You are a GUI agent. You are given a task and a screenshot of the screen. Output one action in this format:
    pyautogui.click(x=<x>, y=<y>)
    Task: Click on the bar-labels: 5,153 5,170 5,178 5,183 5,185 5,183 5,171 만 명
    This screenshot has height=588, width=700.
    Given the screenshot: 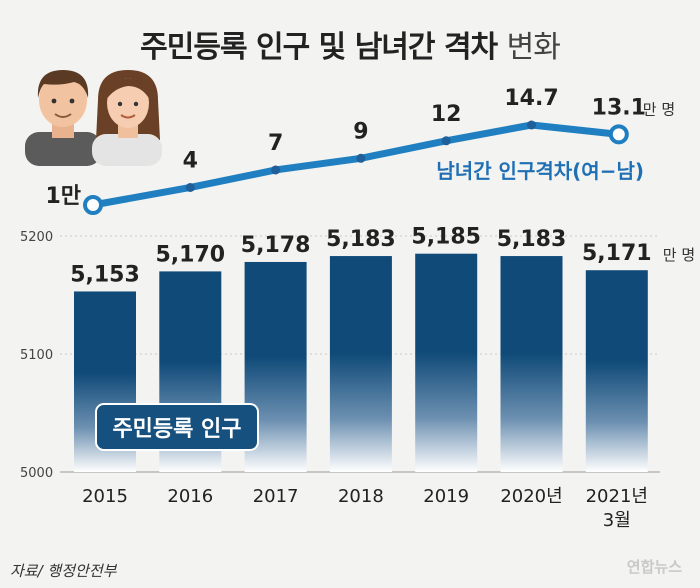 What is the action you would take?
    pyautogui.click(x=382, y=256)
    